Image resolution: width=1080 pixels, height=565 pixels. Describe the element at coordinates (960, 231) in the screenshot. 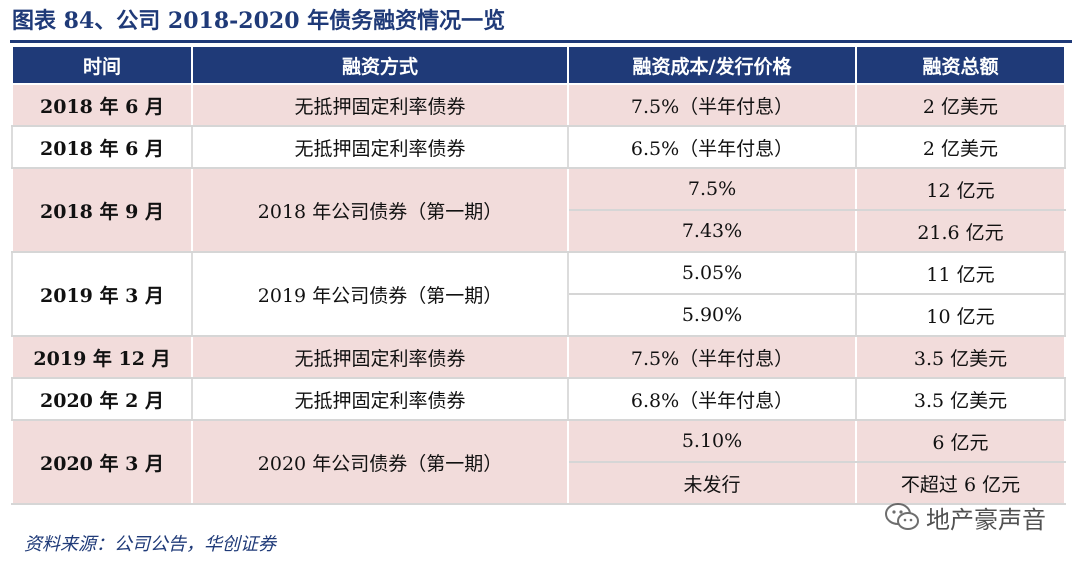

I see `row-amount: 21.6 亿元` at that location.